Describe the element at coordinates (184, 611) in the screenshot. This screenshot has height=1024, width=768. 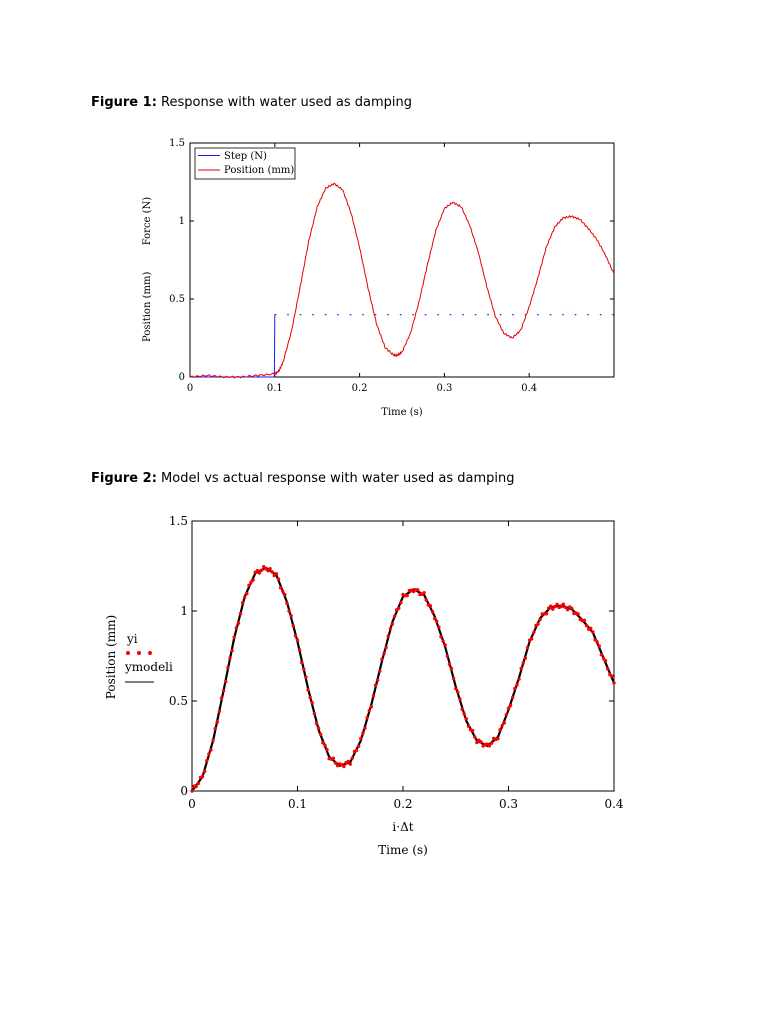
I see `y-tick-label: 1` at that location.